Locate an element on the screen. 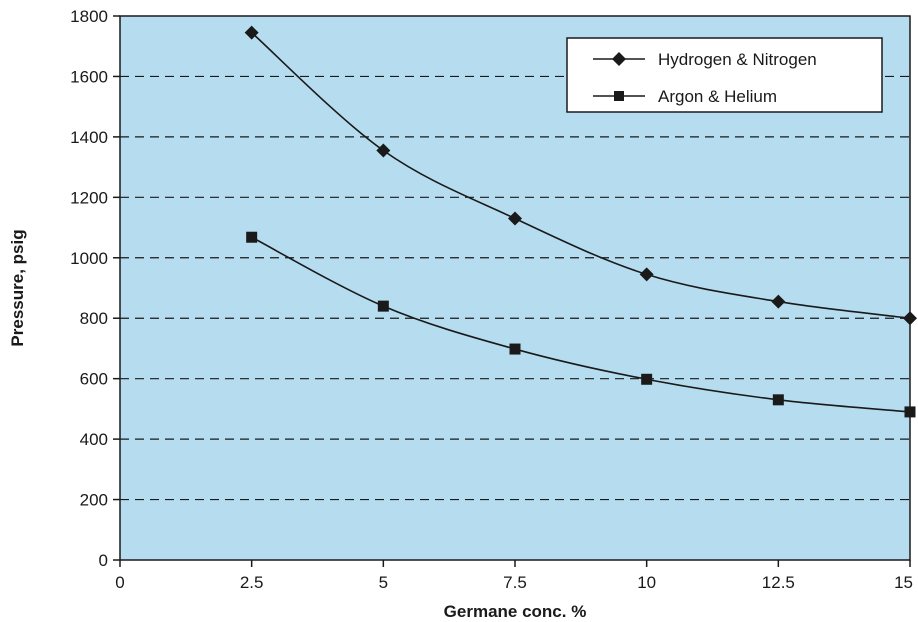  legend-label-hydrogen-nitrogen: Hydrogen & Nitrogen is located at coordinates (737, 59).